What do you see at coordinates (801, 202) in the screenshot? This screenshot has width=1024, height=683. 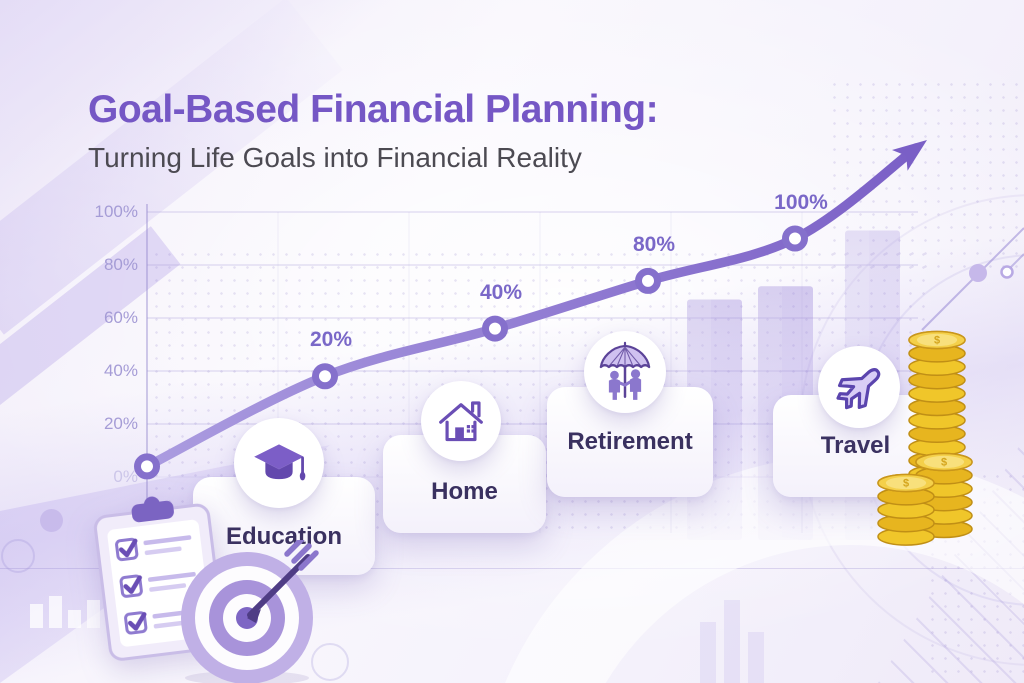 I see `data-point-label: 100%` at bounding box center [801, 202].